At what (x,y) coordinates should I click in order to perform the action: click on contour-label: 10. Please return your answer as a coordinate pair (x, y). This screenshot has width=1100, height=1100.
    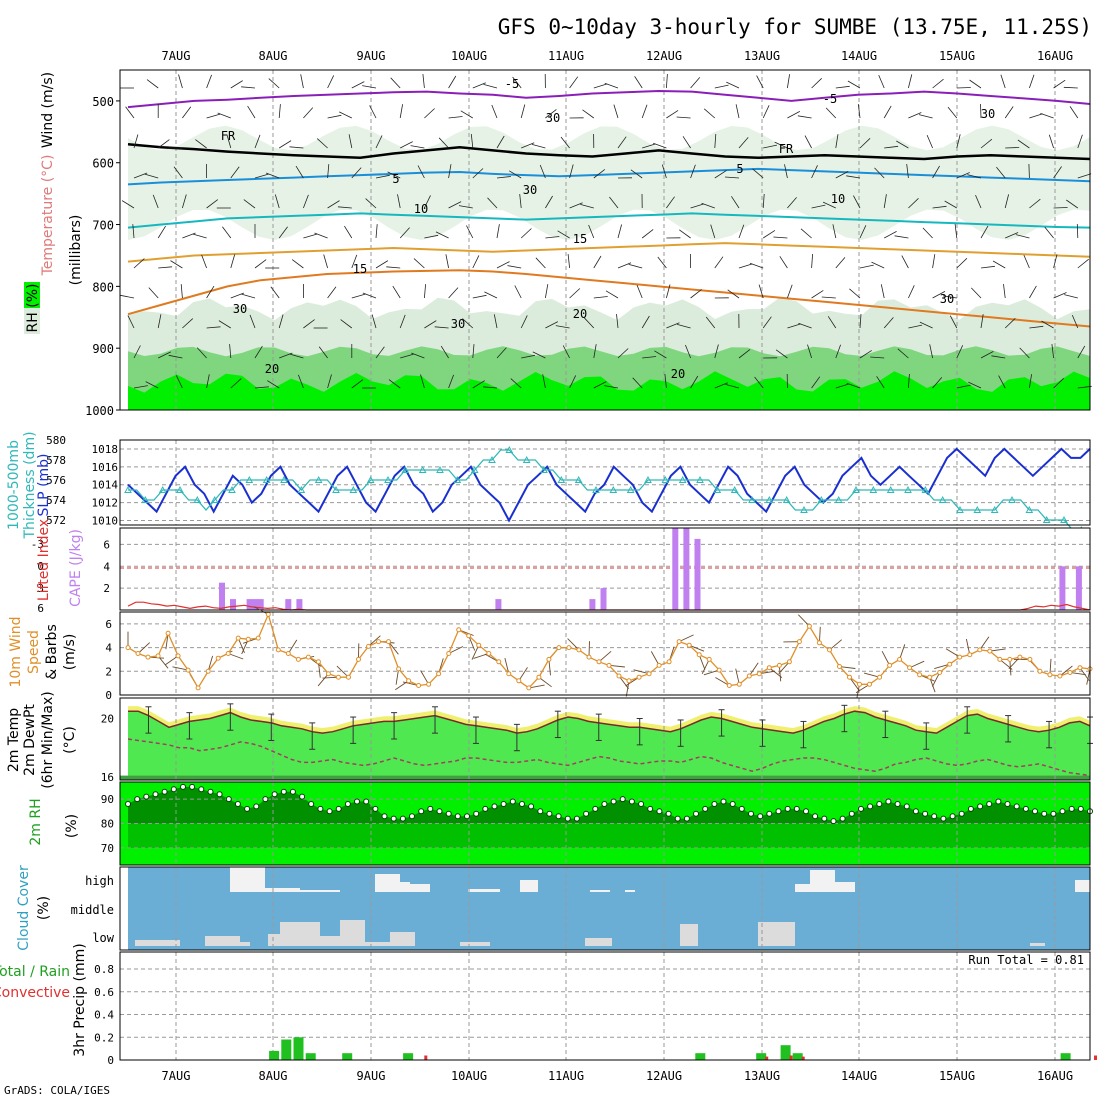
    Looking at the image, I should click on (838, 199).